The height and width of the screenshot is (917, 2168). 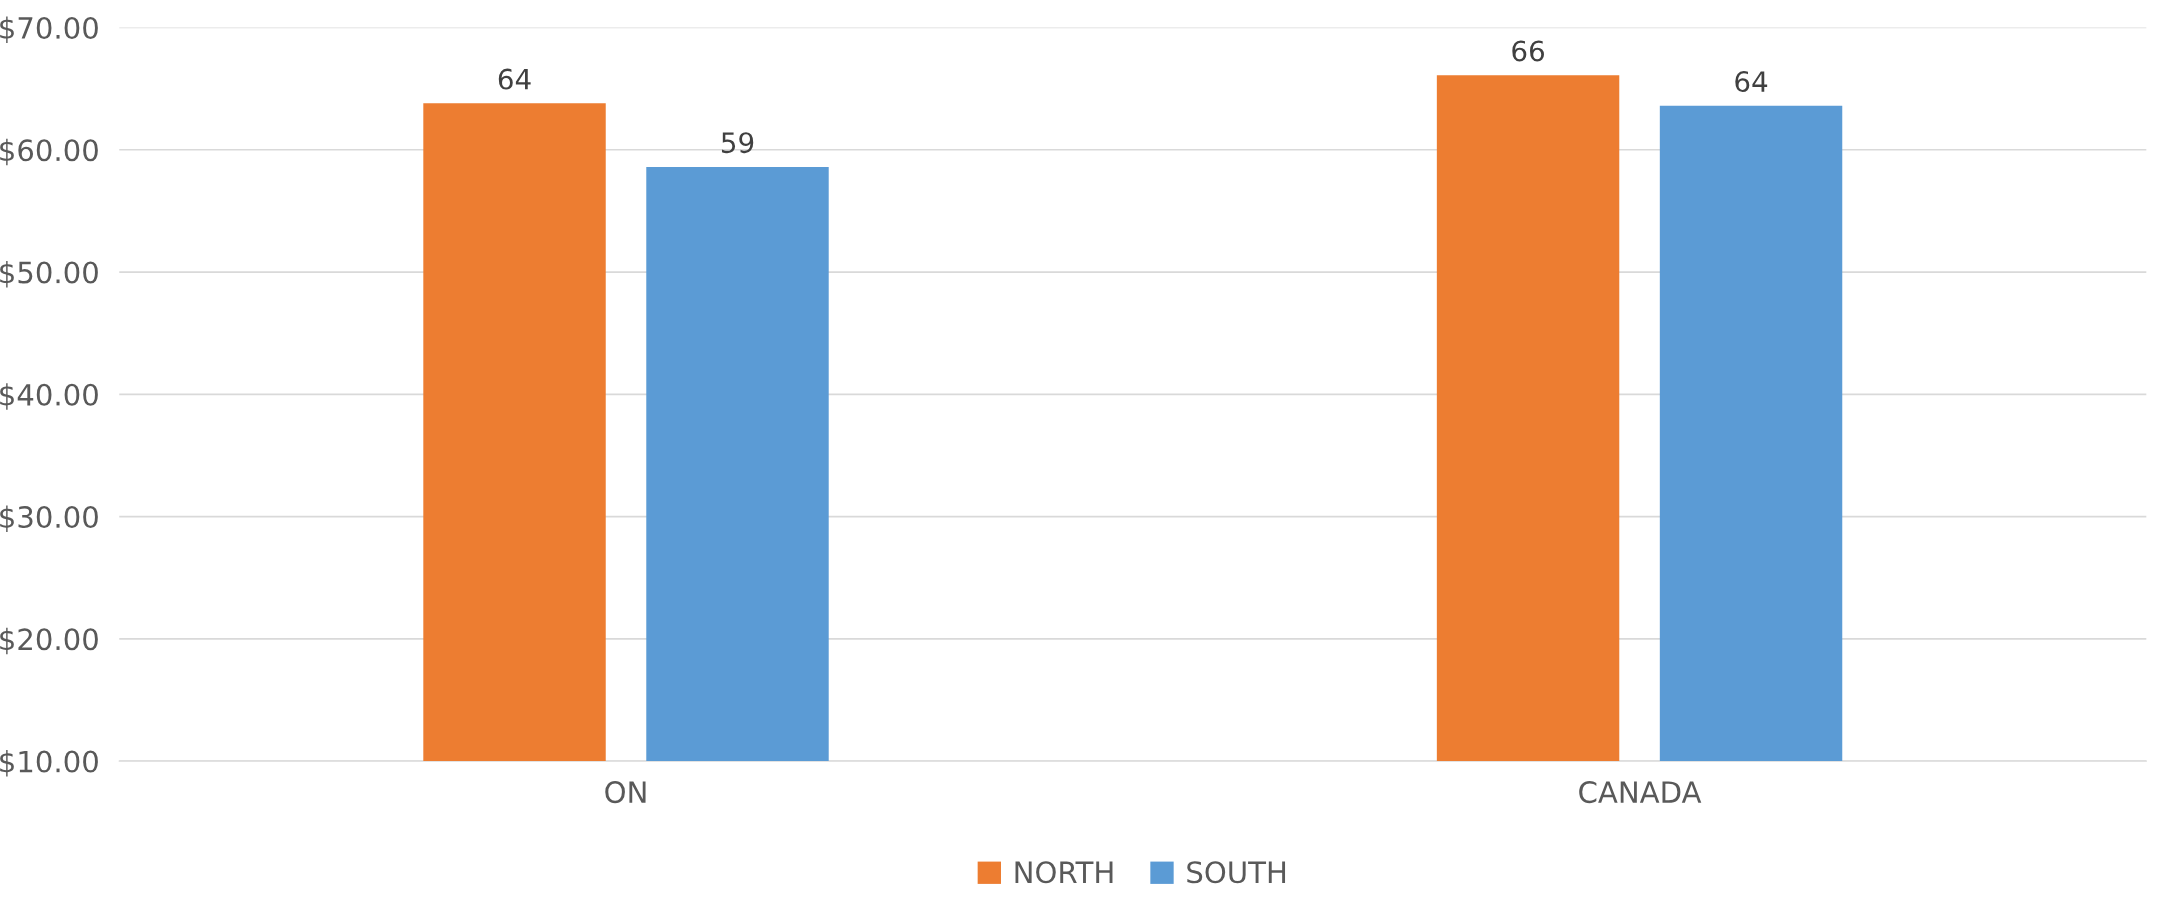 I want to click on y-tick-label: $50.00, so click(x=49, y=274).